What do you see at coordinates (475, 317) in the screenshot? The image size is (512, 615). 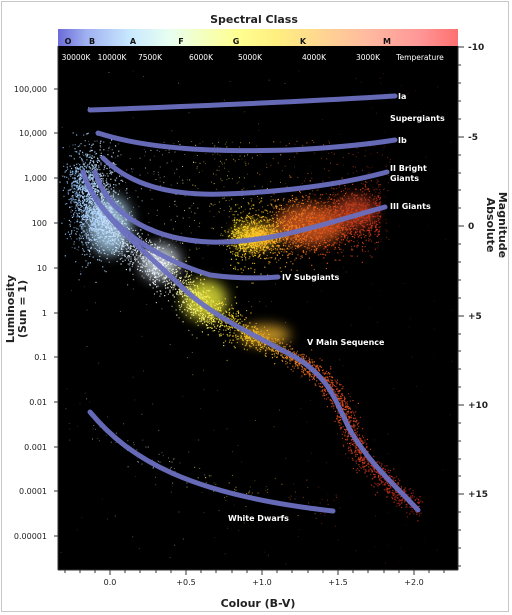 I see `mag-tick-plus5: +5` at bounding box center [475, 317].